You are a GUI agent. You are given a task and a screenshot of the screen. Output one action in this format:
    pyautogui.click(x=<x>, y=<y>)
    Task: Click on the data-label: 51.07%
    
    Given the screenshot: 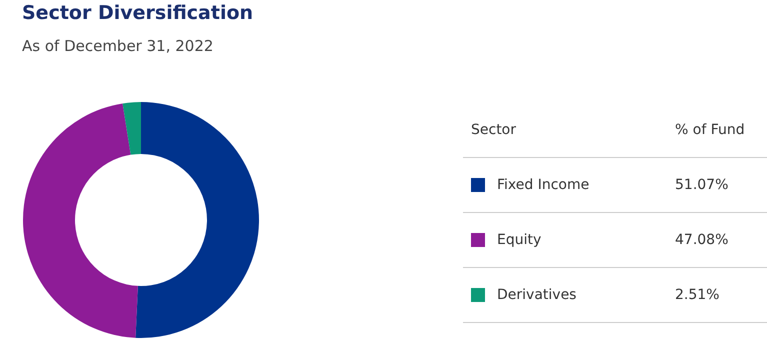 What is the action you would take?
    pyautogui.click(x=721, y=185)
    